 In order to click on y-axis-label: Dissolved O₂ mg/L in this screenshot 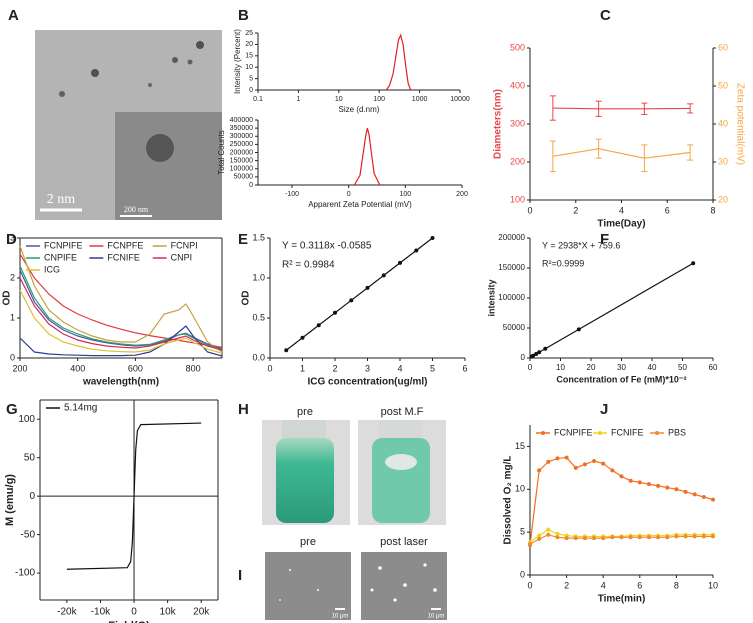, I will do `click(508, 500)`.